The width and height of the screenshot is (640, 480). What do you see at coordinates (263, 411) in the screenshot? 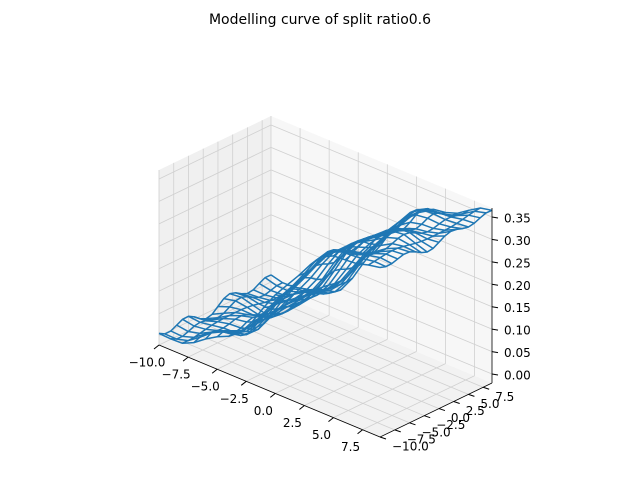
I see `x-tick-label: 0.0` at bounding box center [263, 411].